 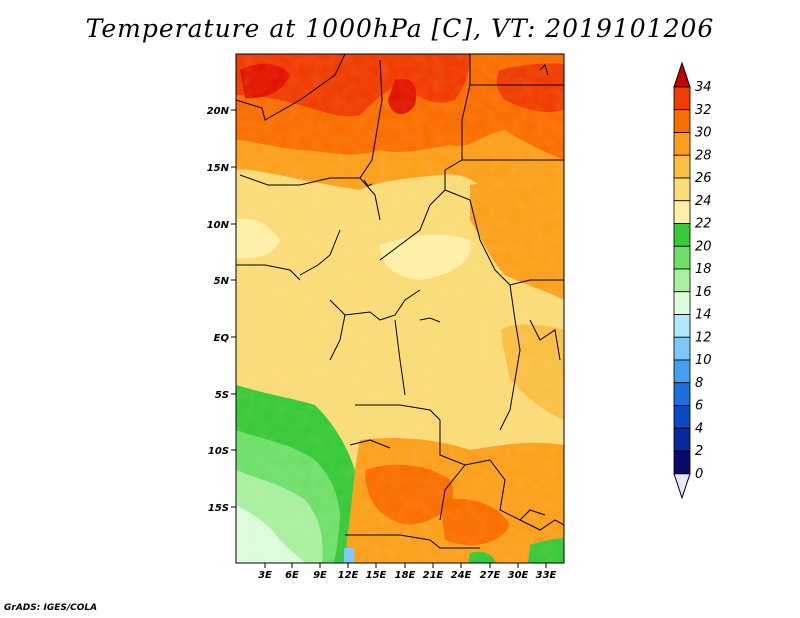 I want to click on lat-tick-labels: 20N 15N 10N 5N EQ 5S 10S 15S, so click(x=218, y=310).